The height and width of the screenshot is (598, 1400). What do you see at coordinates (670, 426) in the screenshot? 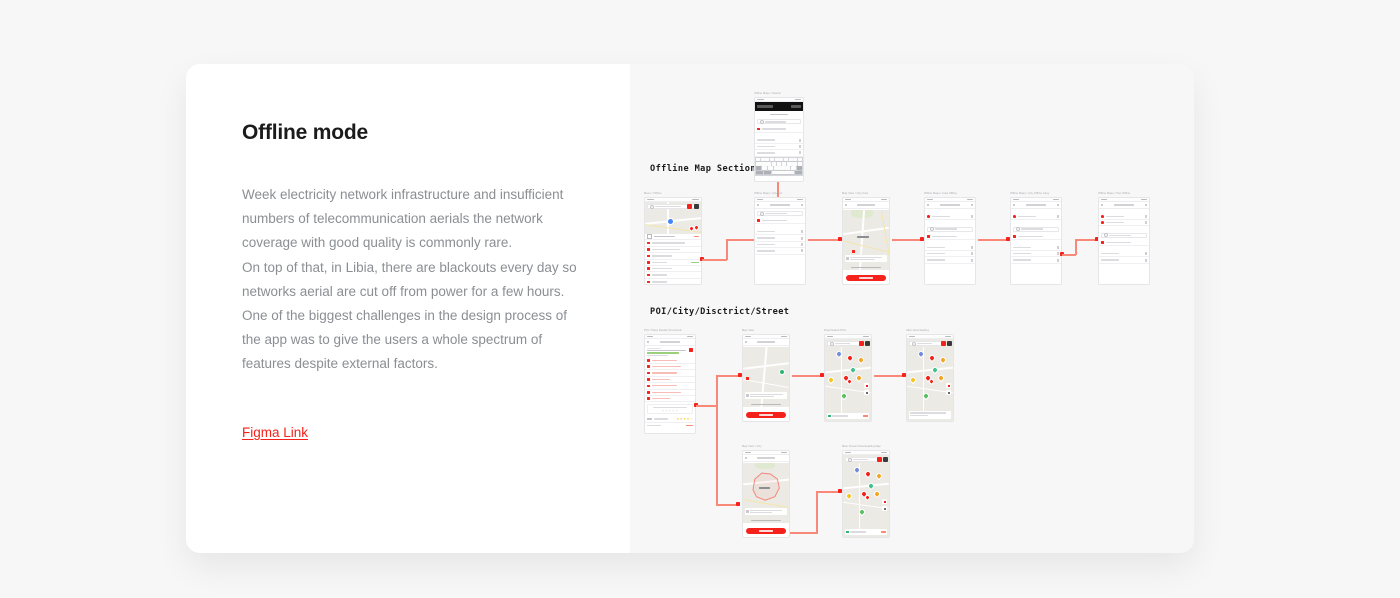
I see `reviews-row` at bounding box center [670, 426].